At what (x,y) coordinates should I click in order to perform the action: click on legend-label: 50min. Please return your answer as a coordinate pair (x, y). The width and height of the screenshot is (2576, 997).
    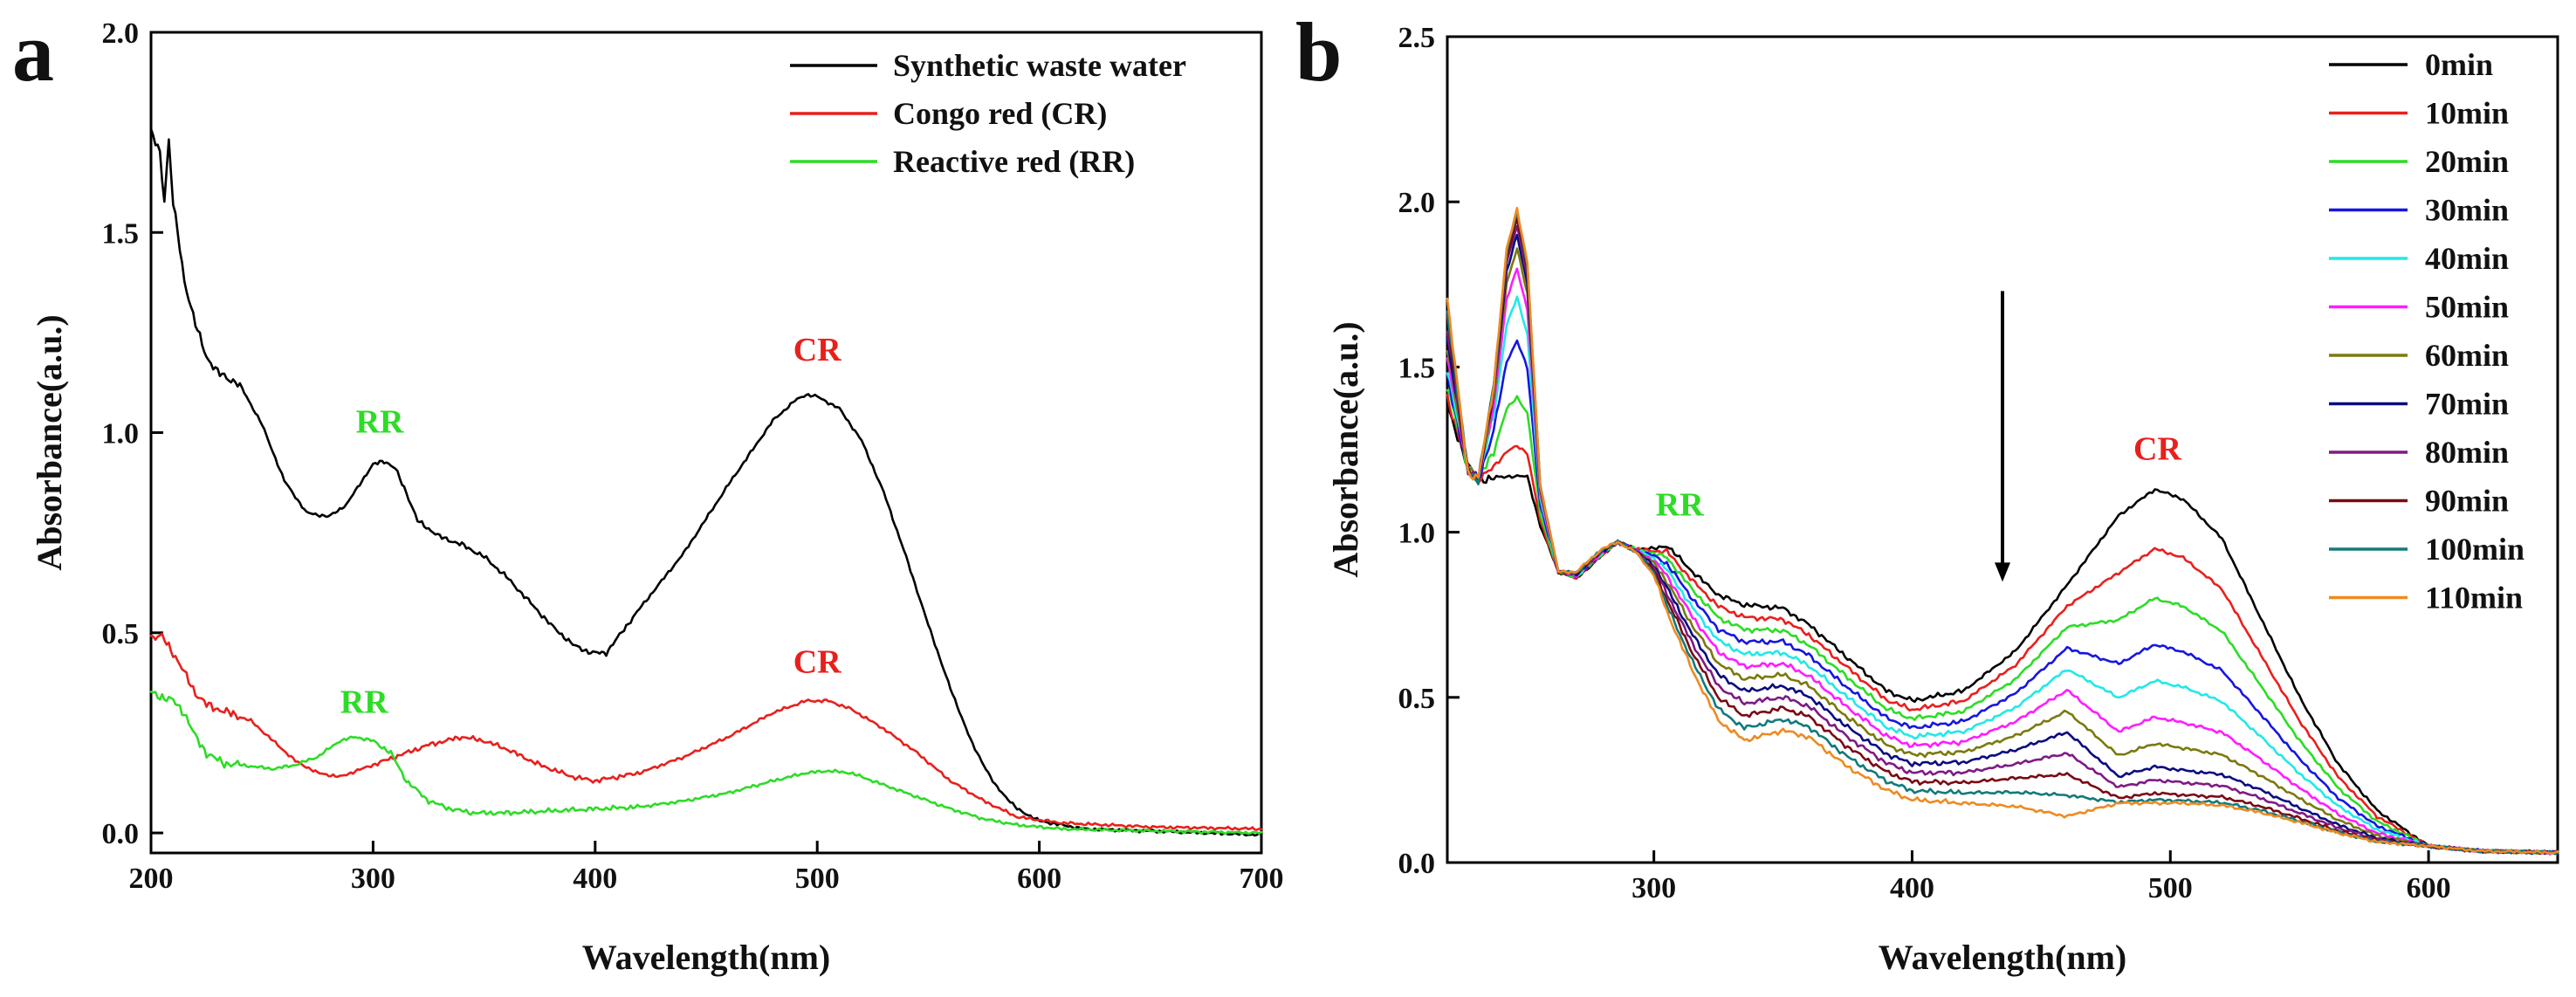
    Looking at the image, I should click on (2467, 307).